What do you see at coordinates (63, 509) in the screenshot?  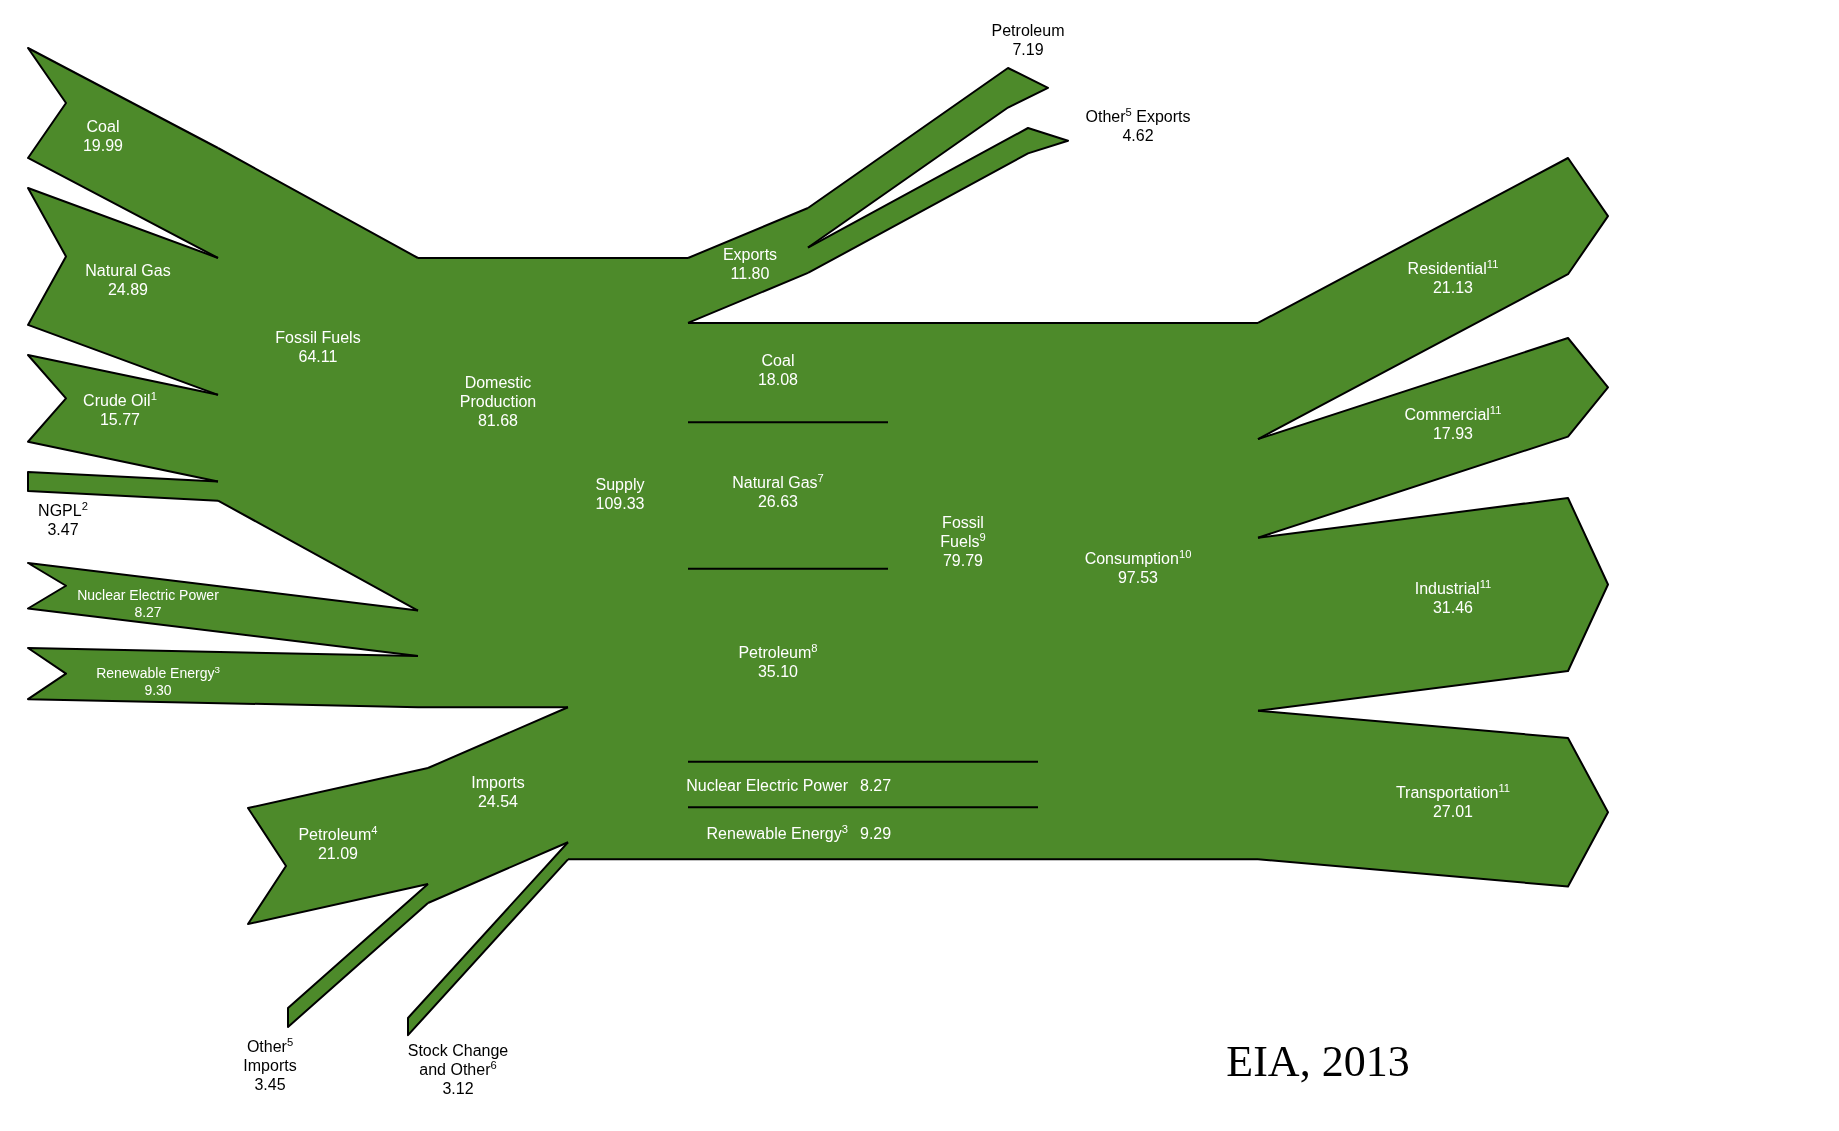 I see `category-label: NGPL$^{2}$` at bounding box center [63, 509].